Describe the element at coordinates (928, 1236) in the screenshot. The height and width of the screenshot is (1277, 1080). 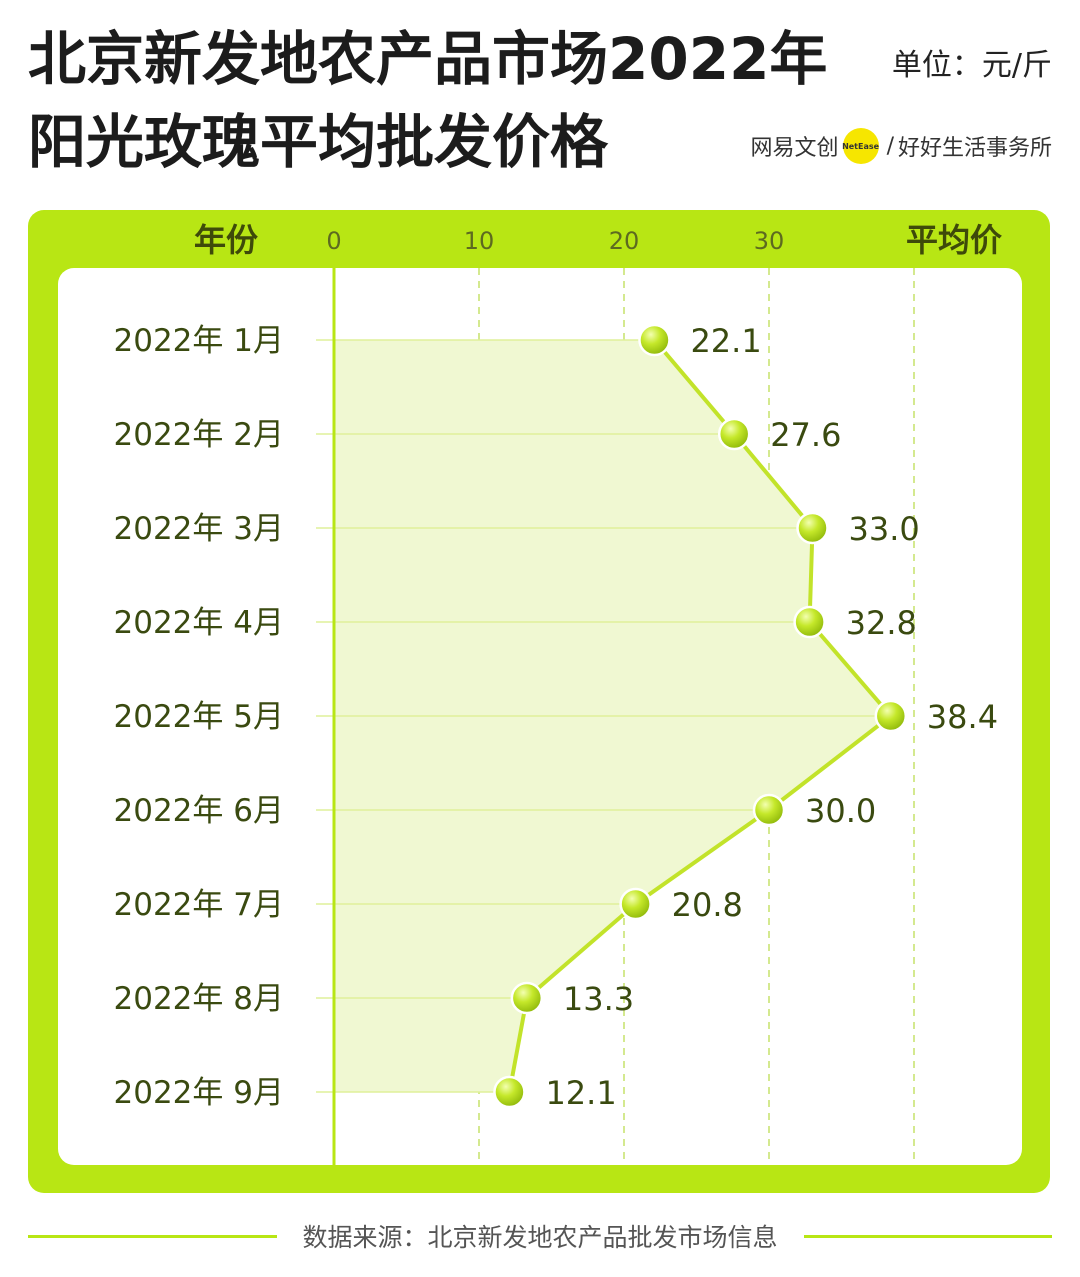
I see `footer-rule-right` at that location.